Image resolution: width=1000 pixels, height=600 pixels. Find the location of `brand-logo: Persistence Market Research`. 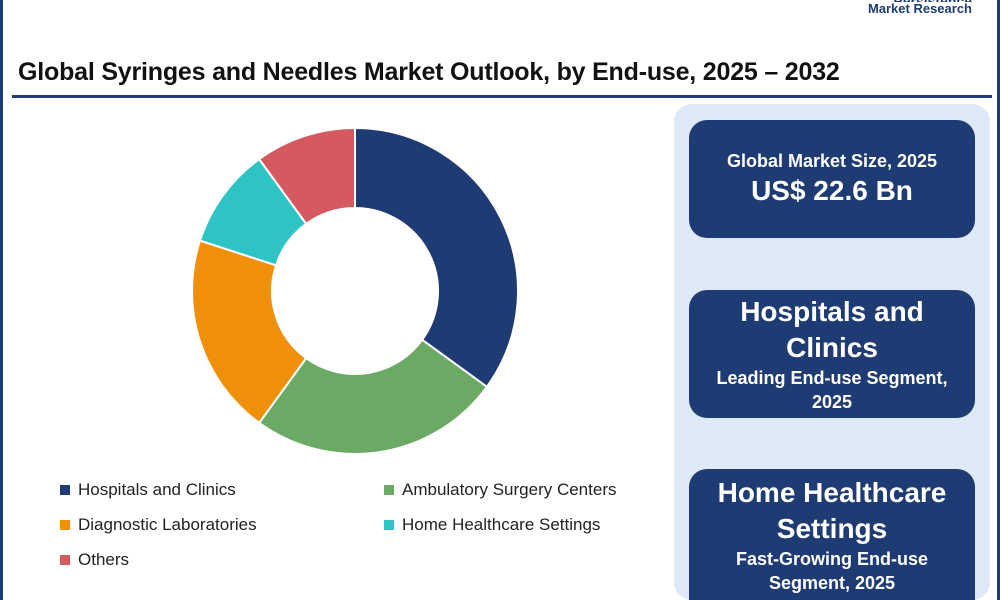

brand-logo: Persistence Market Research is located at coordinates (920, 8).